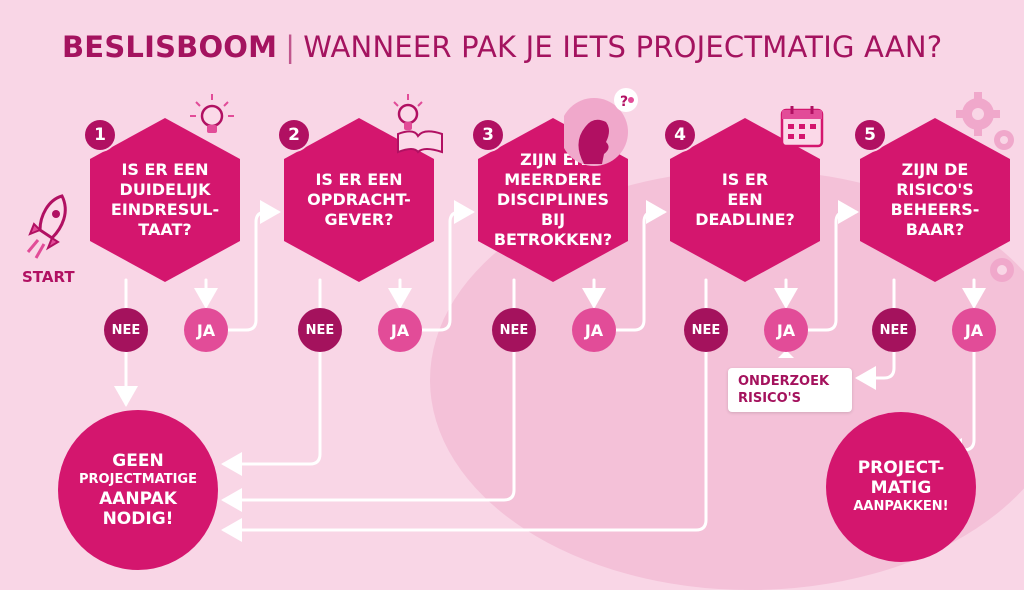 Image resolution: width=1024 pixels, height=590 pixels. What do you see at coordinates (802, 127) in the screenshot?
I see `calendar-icon` at bounding box center [802, 127].